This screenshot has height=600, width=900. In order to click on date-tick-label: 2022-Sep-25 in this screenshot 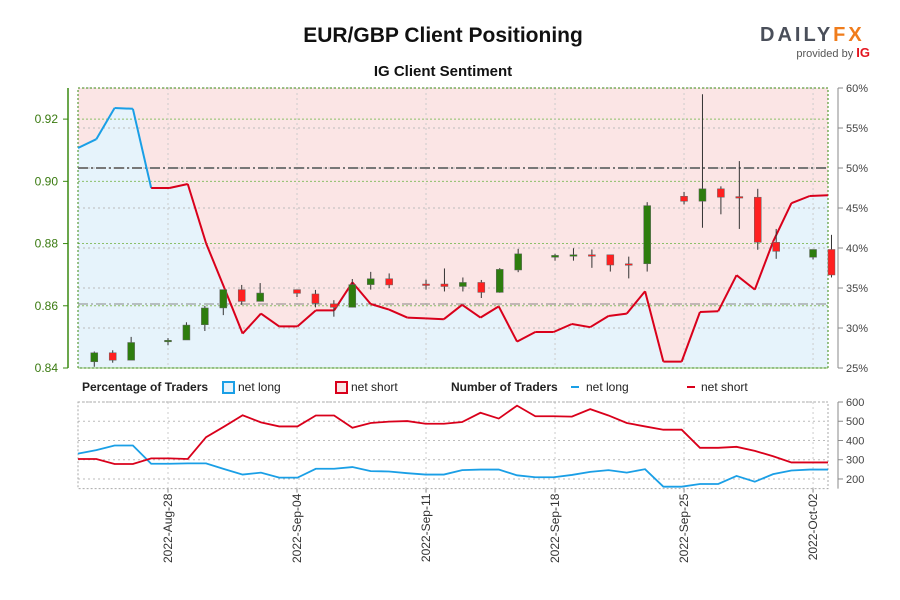, I will do `click(684, 528)`.